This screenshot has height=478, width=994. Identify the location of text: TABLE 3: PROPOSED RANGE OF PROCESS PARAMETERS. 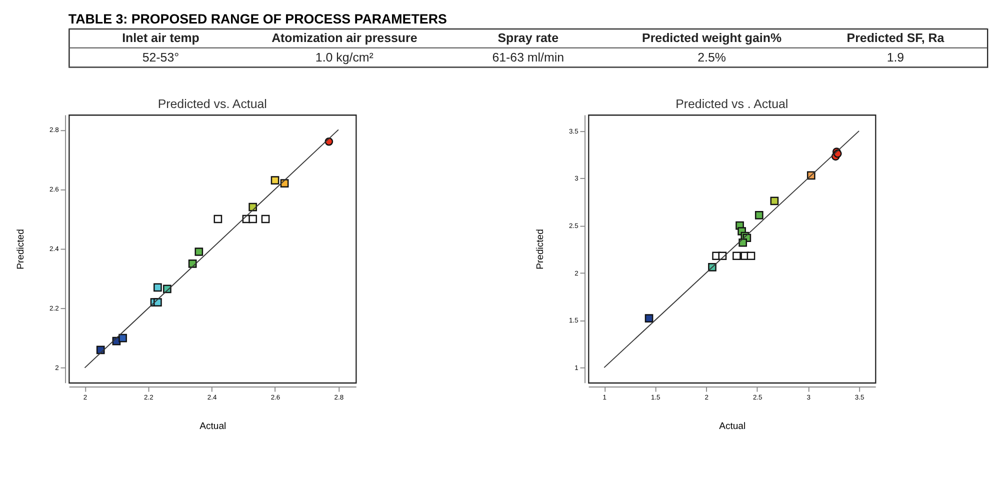
(257, 18).